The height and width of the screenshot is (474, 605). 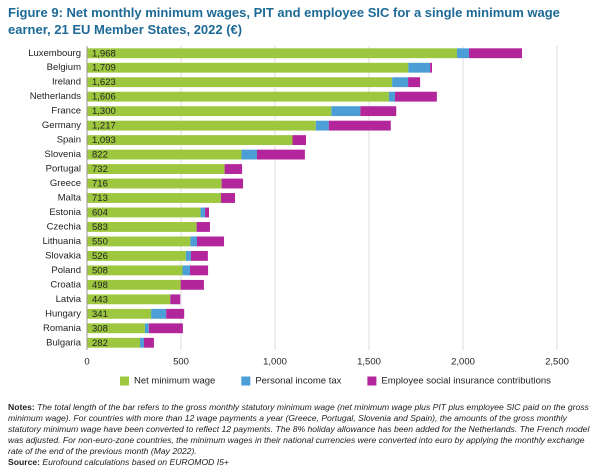 What do you see at coordinates (100, 227) in the screenshot?
I see `value-label: 583` at bounding box center [100, 227].